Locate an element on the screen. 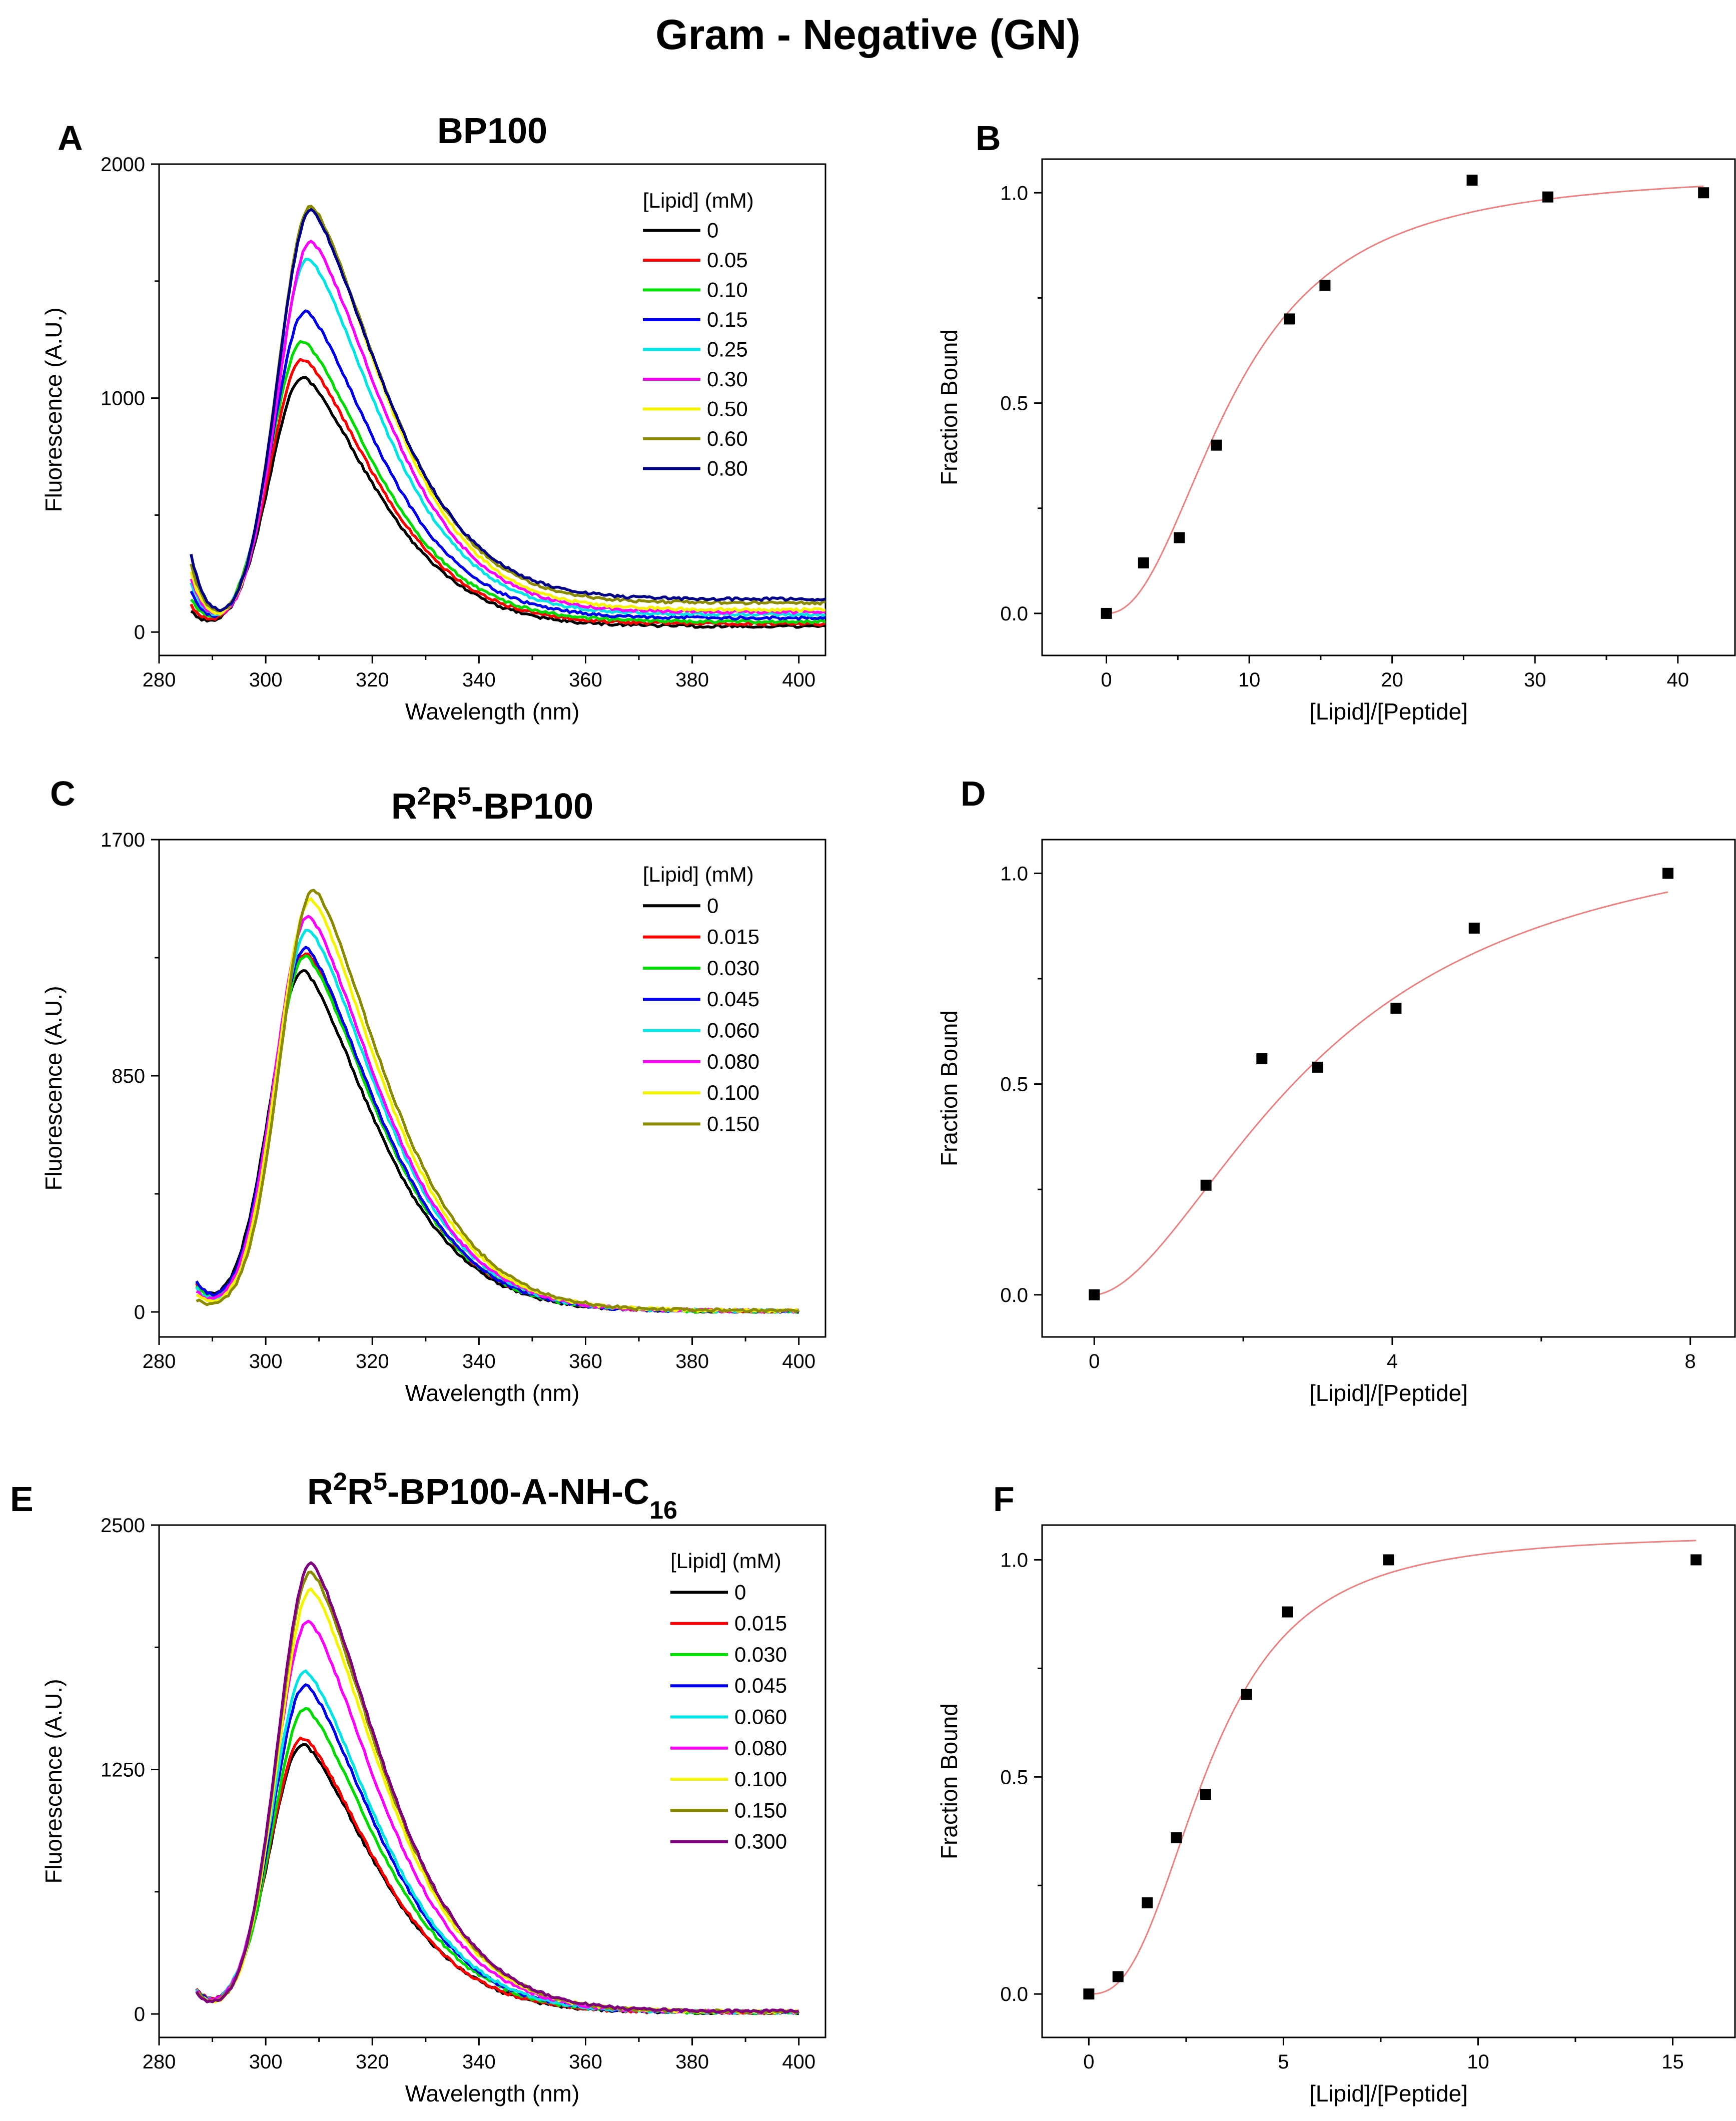 This screenshot has height=2121, width=1736. y-tick-label: 2000 is located at coordinates (123, 165).